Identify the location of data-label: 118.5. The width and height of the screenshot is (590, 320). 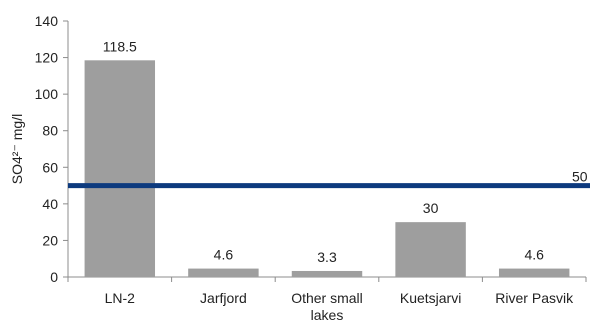
(120, 46).